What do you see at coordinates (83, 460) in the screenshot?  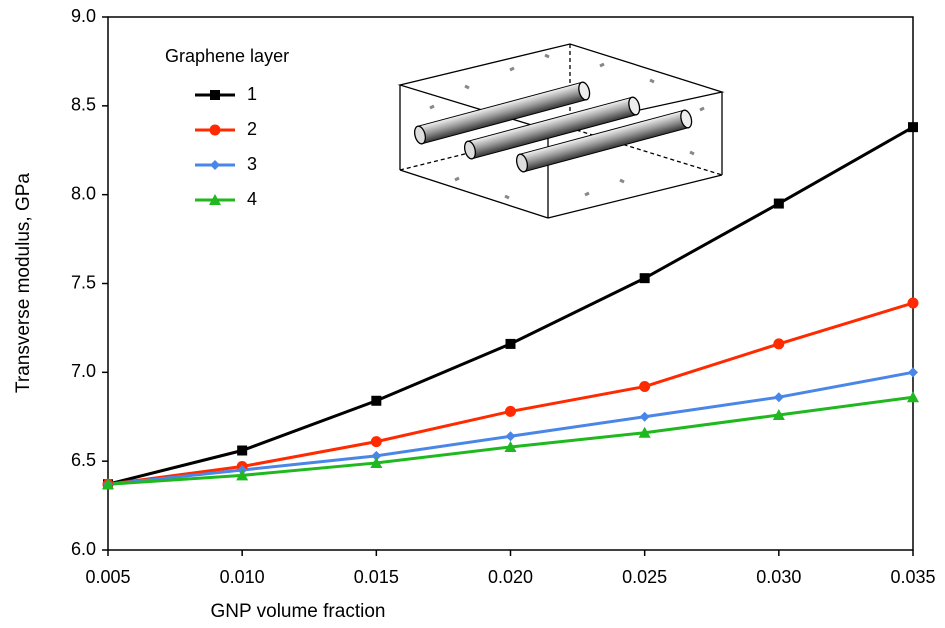 I see `y-tick-label: 6.5` at bounding box center [83, 460].